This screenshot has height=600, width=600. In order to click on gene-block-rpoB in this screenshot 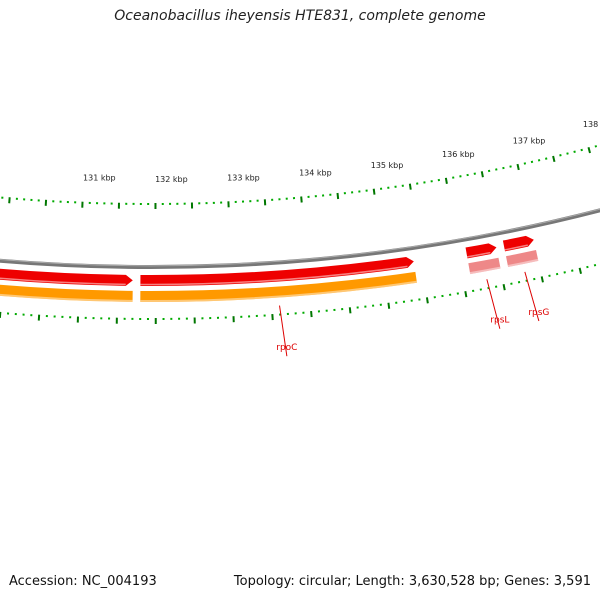, I will do `click(66, 293)`.